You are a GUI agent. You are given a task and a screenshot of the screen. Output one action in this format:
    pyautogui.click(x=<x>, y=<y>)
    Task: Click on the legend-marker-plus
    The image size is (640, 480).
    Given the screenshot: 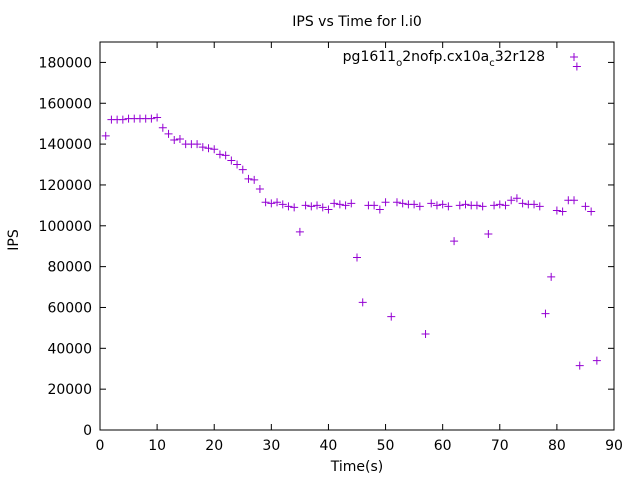 What is the action you would take?
    pyautogui.click(x=574, y=57)
    